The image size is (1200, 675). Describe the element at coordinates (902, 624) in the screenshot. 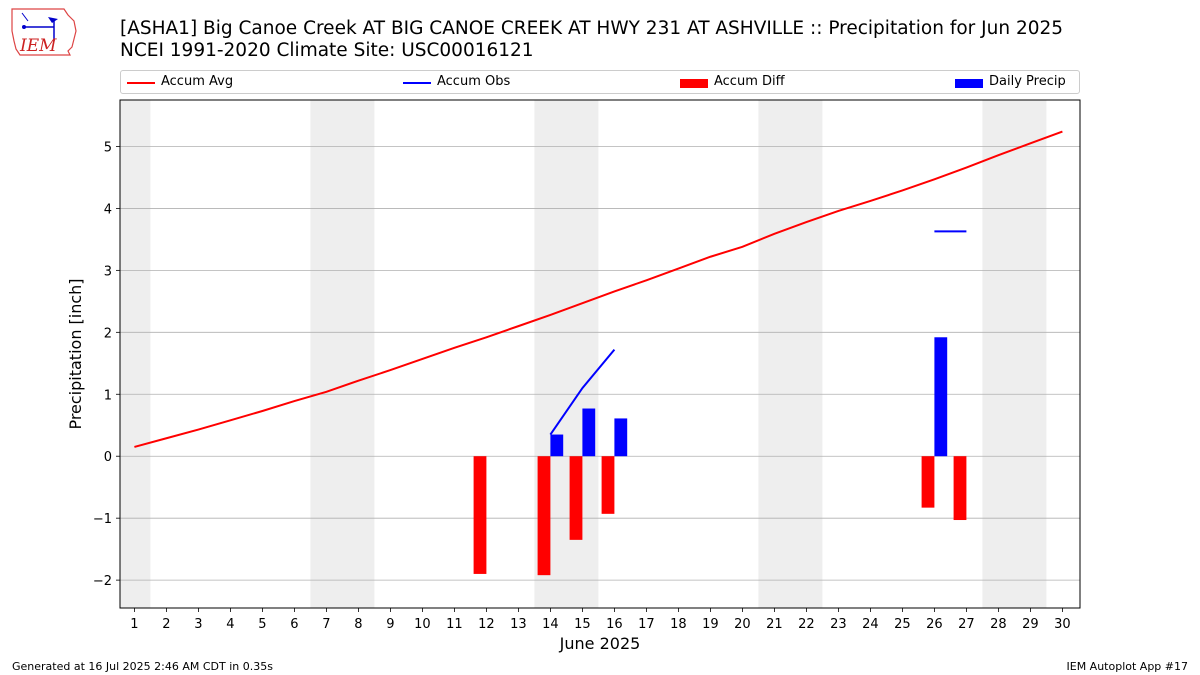

I see `x-tick-label: 25` at that location.